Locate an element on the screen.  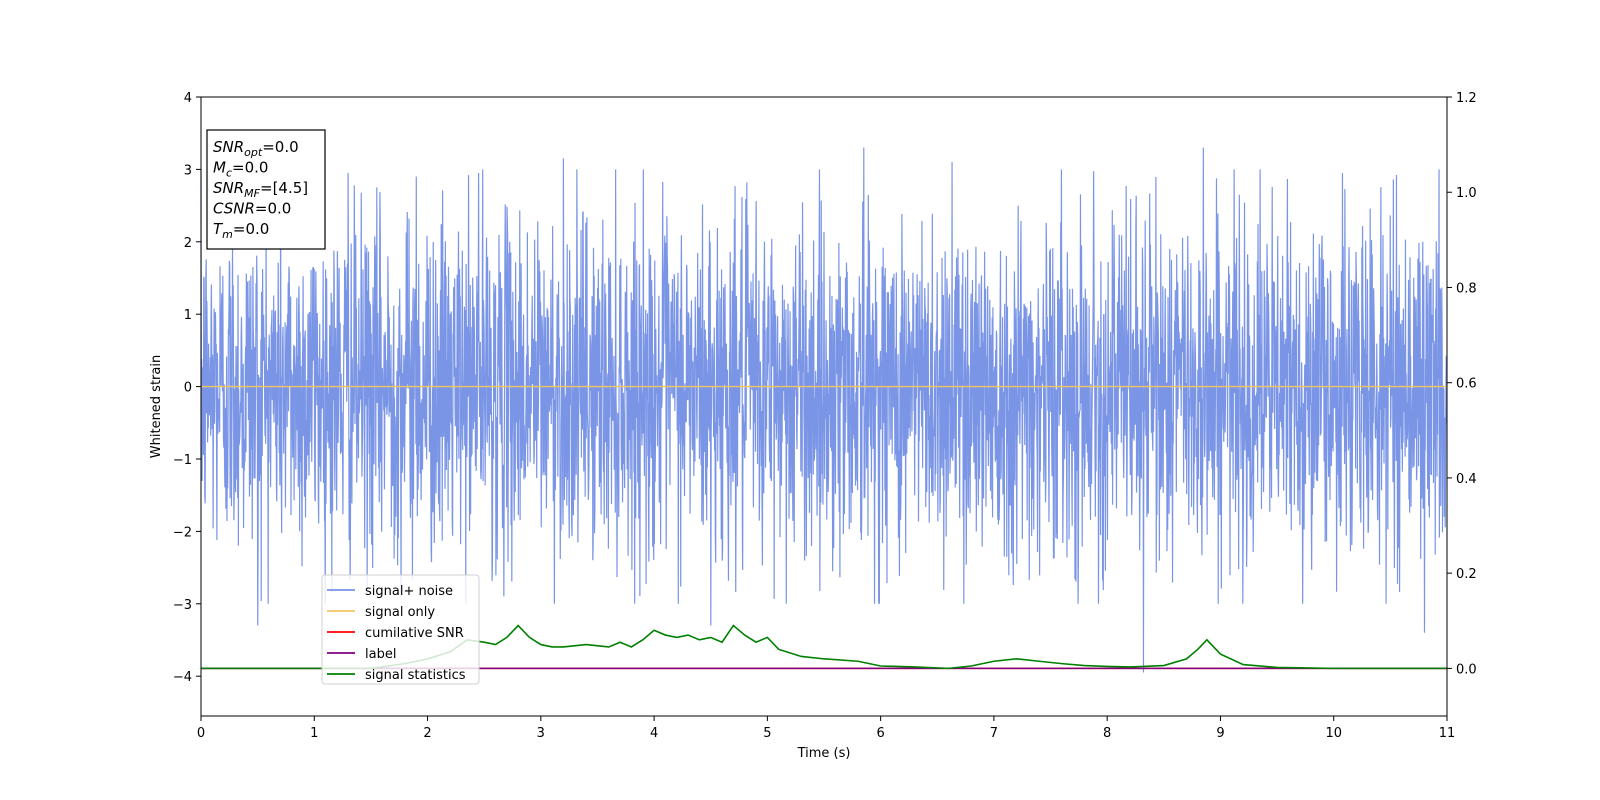
info-value: =[4.5] is located at coordinates (284, 188).